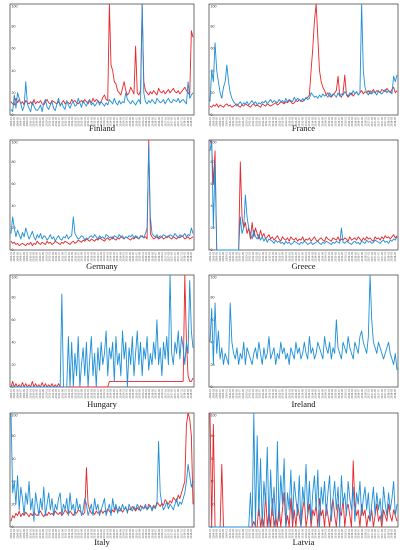 The image size is (402, 550). Describe the element at coordinates (213, 365) in the screenshot. I see `y-tick-label: 20` at that location.